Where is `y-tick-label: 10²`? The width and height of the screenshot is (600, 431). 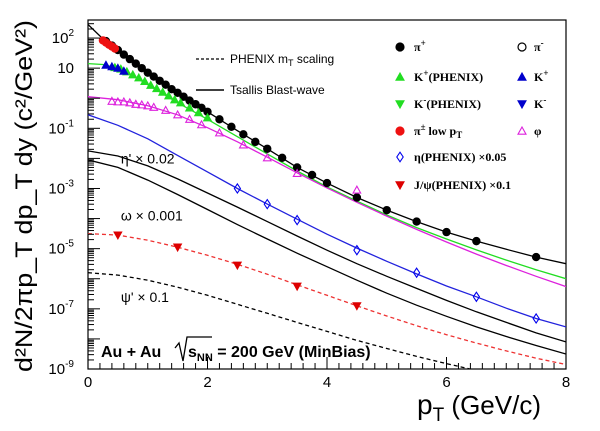
y-tick-label: 10² is located at coordinates (63, 37).